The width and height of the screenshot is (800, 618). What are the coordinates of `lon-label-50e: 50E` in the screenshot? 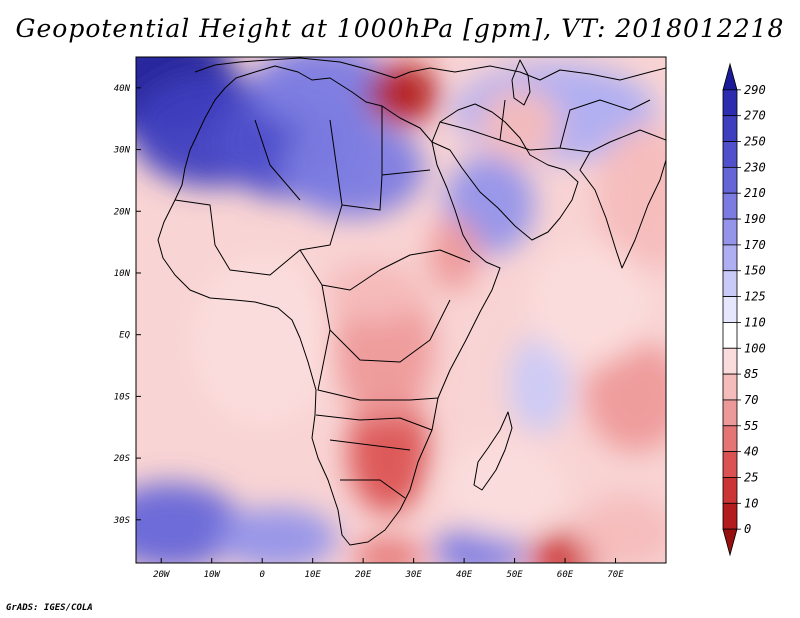 It's located at (514, 575).